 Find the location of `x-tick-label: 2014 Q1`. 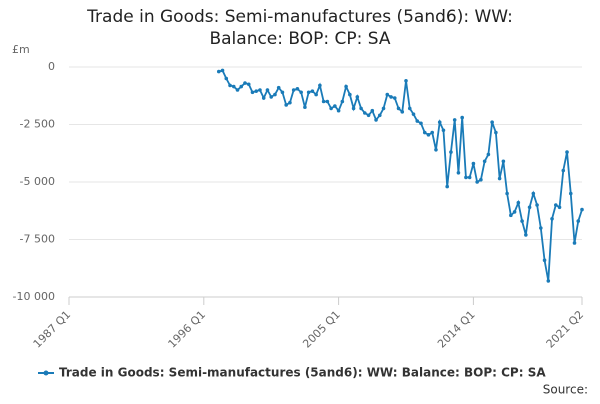

x-tick-label: 2014 Q1 is located at coordinates (456, 329).